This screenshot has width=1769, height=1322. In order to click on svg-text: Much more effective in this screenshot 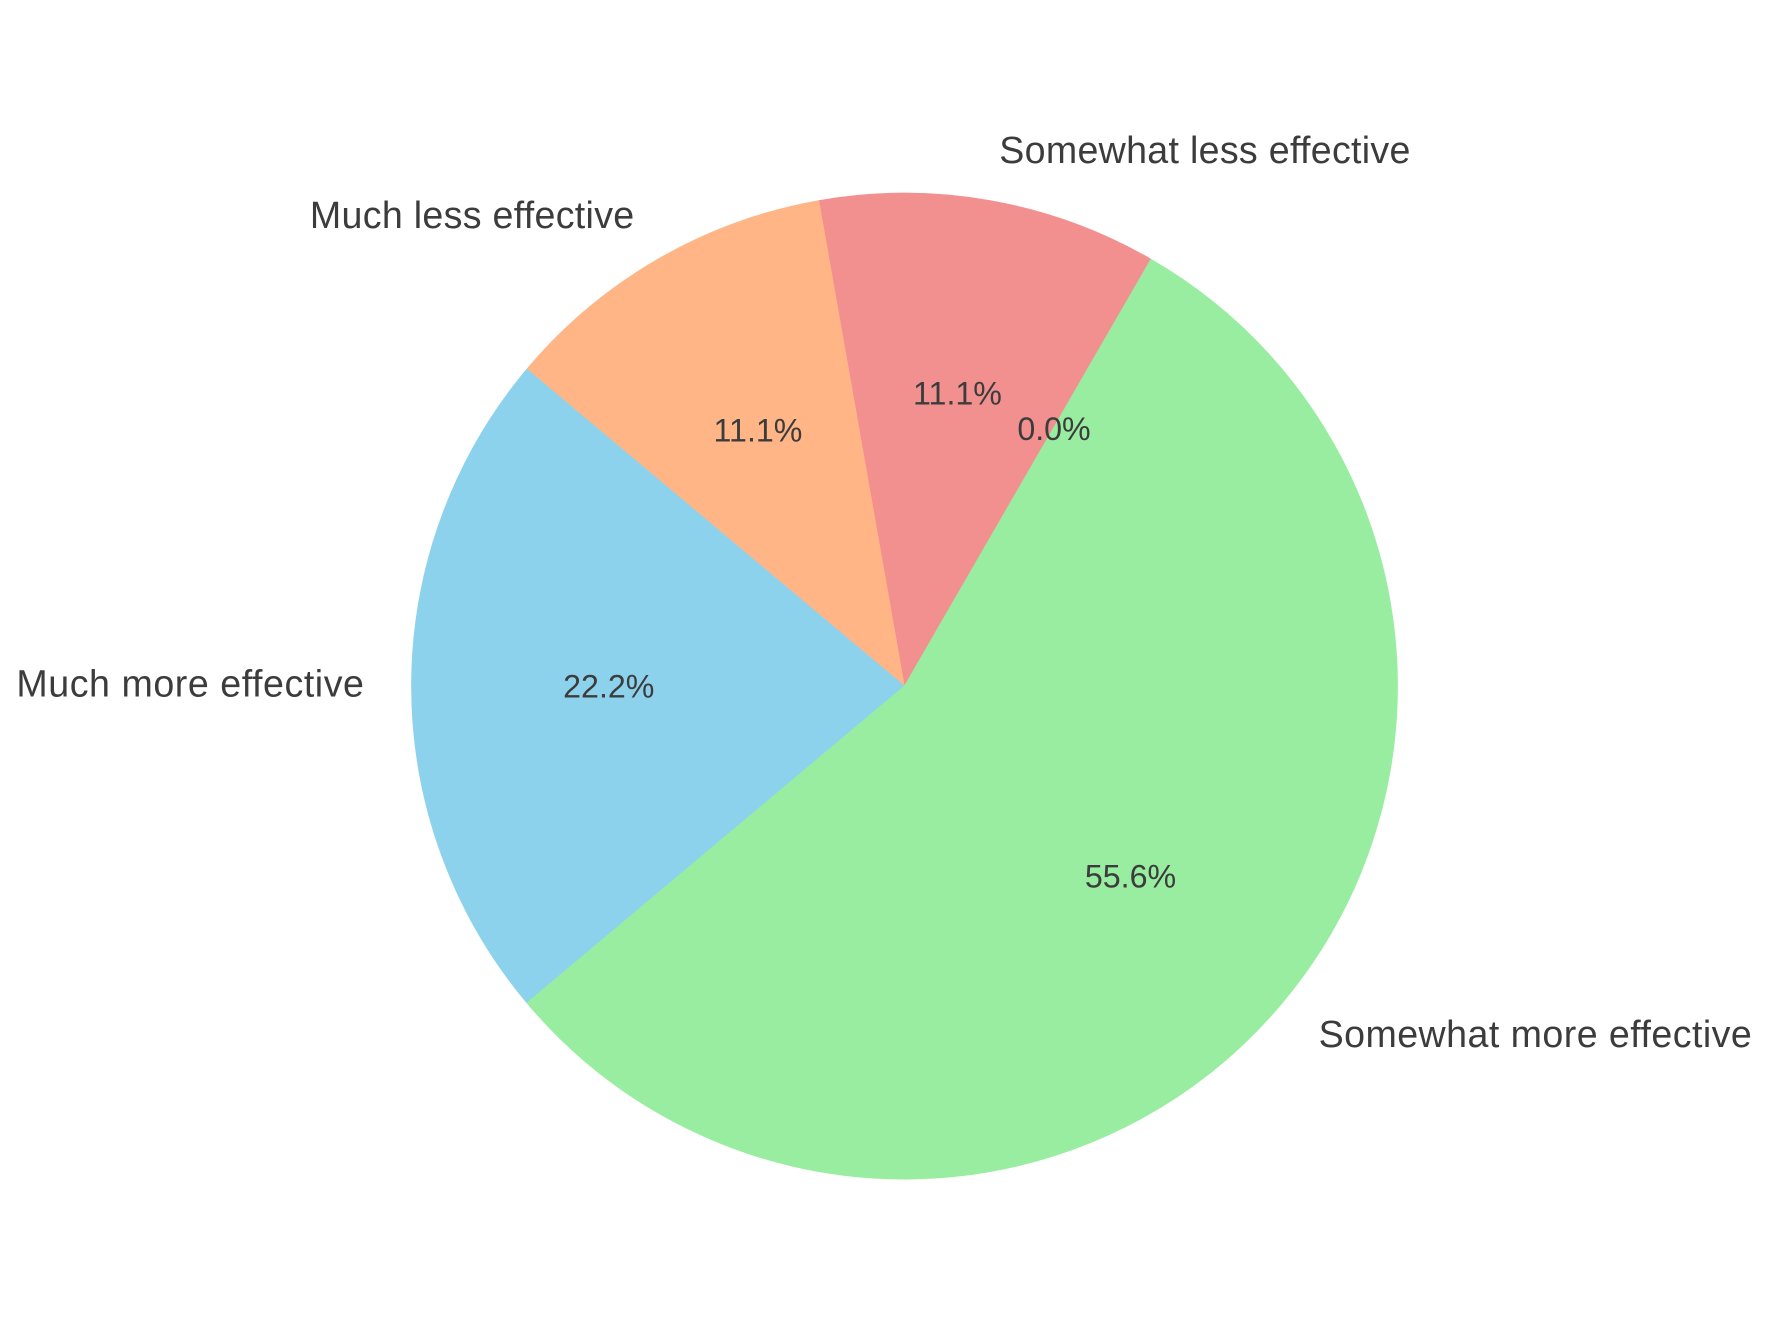, I will do `click(190, 684)`.